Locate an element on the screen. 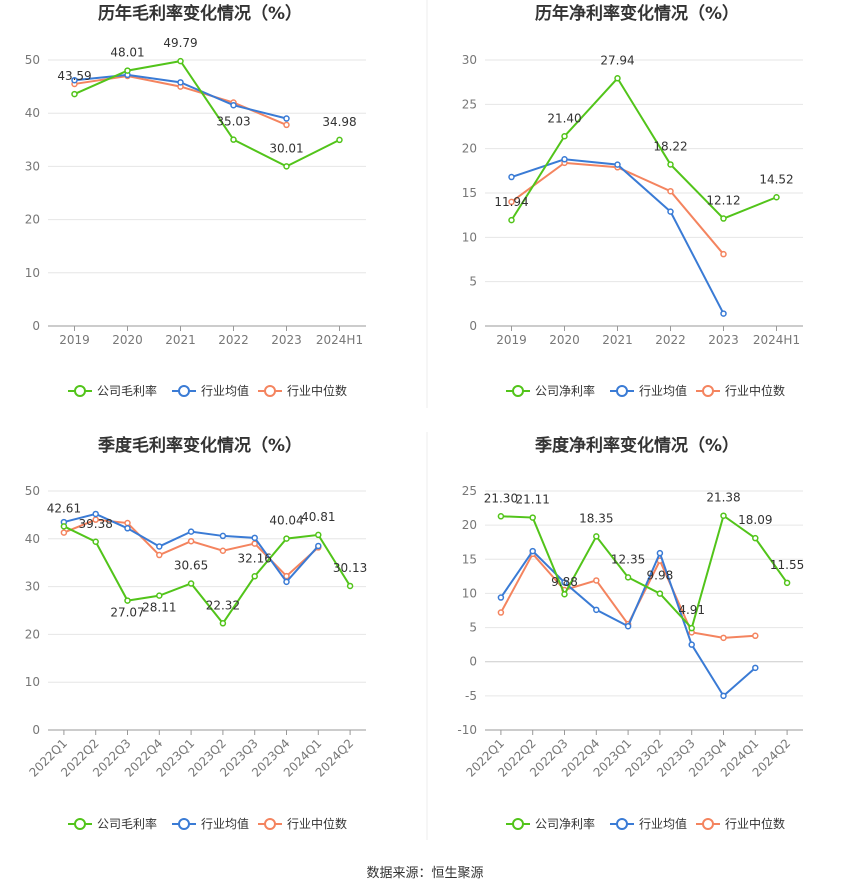 This screenshot has height=895, width=850. chart-title: 季度毛利率变化情况（%） is located at coordinates (200, 445).